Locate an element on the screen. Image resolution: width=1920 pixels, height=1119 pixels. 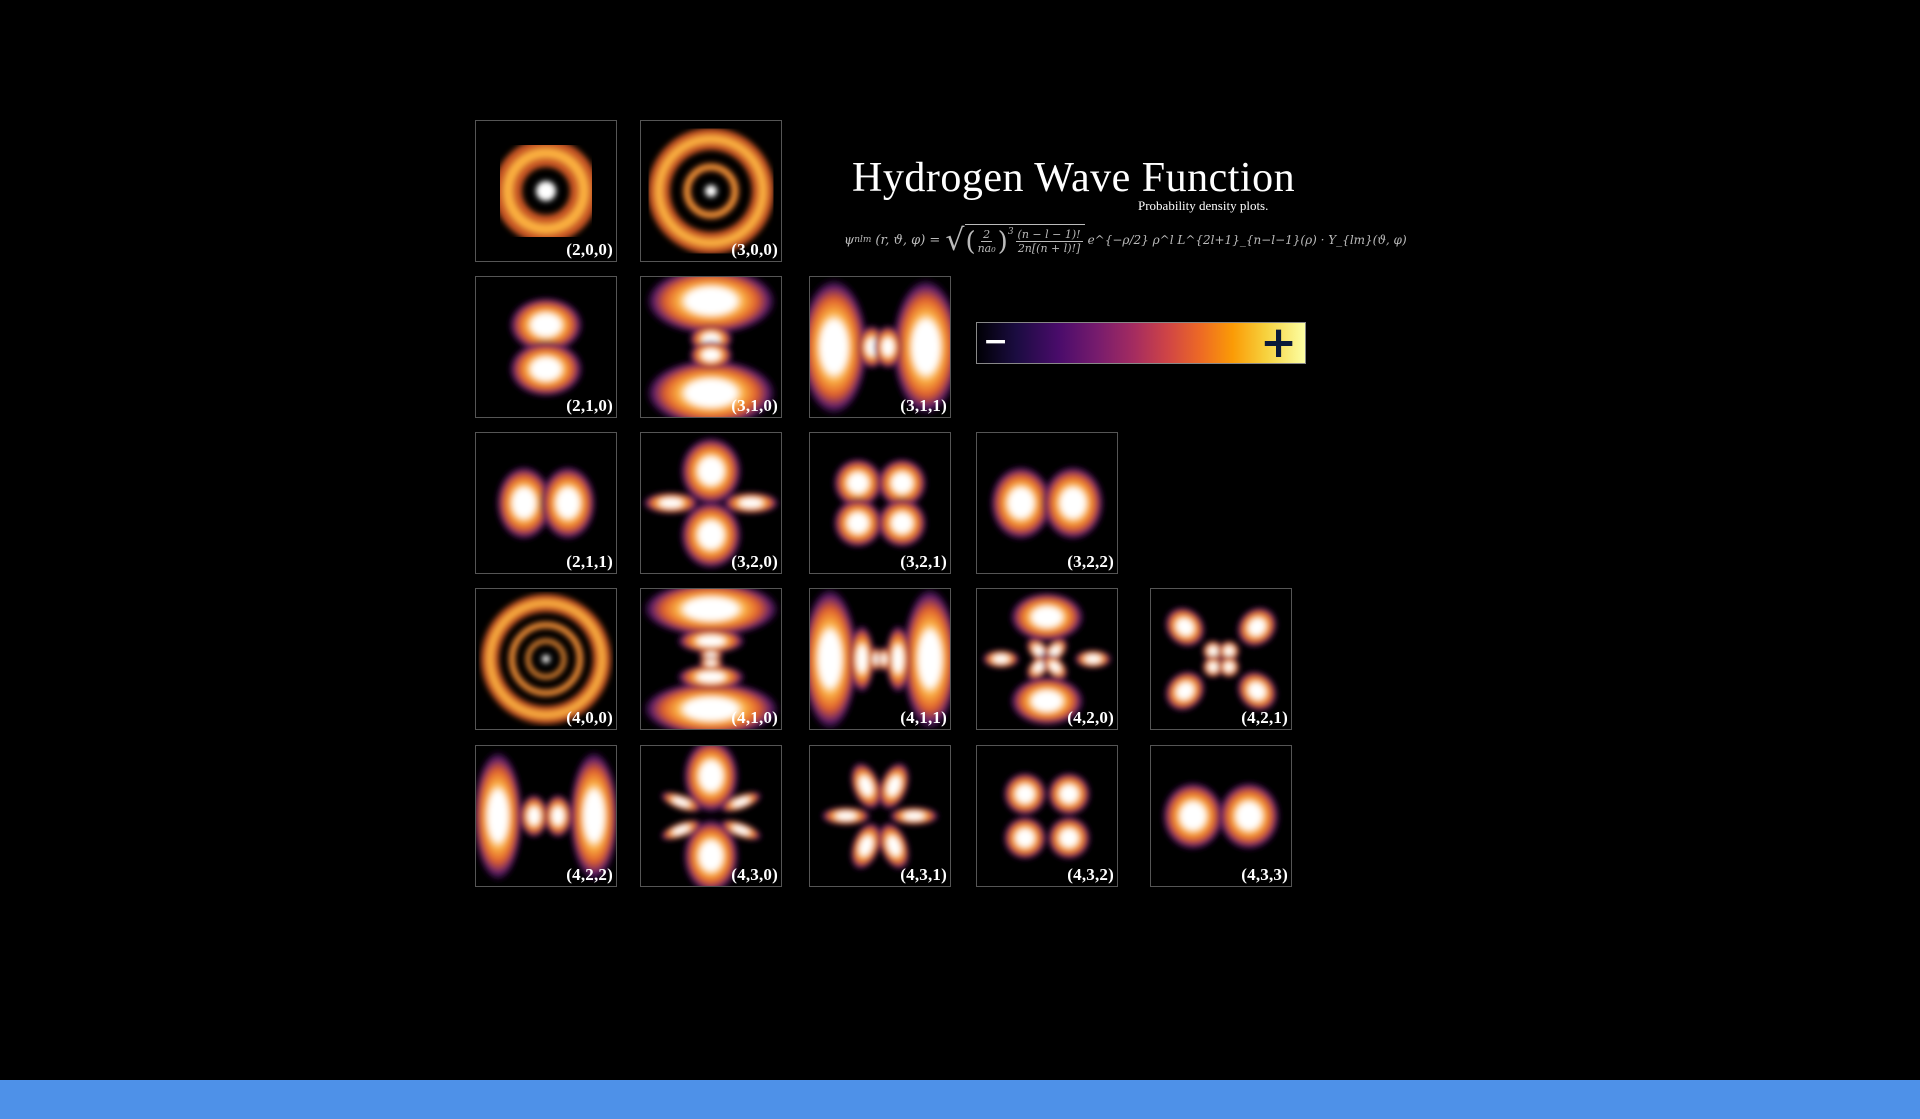
frac1-numerator: 2 is located at coordinates (987, 235).